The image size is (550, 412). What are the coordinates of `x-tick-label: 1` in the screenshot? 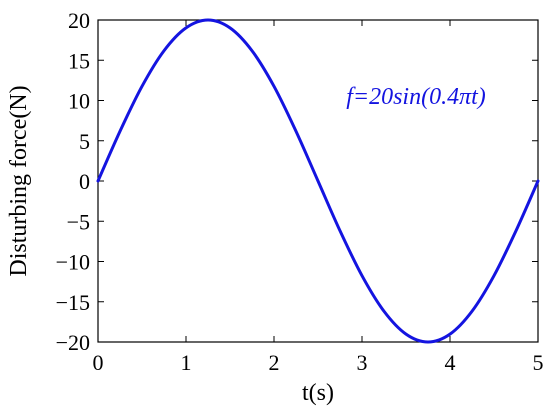 It's located at (186, 362).